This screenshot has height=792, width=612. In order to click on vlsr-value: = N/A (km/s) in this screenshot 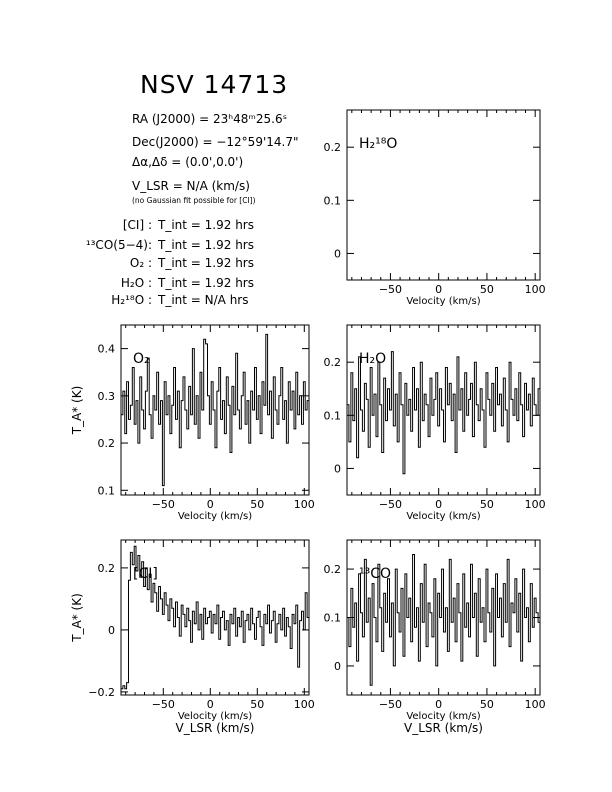, I will do `click(211, 186)`.